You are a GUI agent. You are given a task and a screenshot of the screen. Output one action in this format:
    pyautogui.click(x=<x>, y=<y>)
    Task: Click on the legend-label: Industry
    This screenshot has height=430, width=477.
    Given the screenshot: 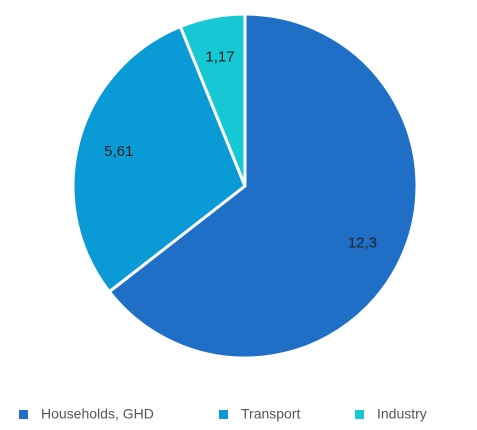 What is the action you would take?
    pyautogui.click(x=402, y=414)
    